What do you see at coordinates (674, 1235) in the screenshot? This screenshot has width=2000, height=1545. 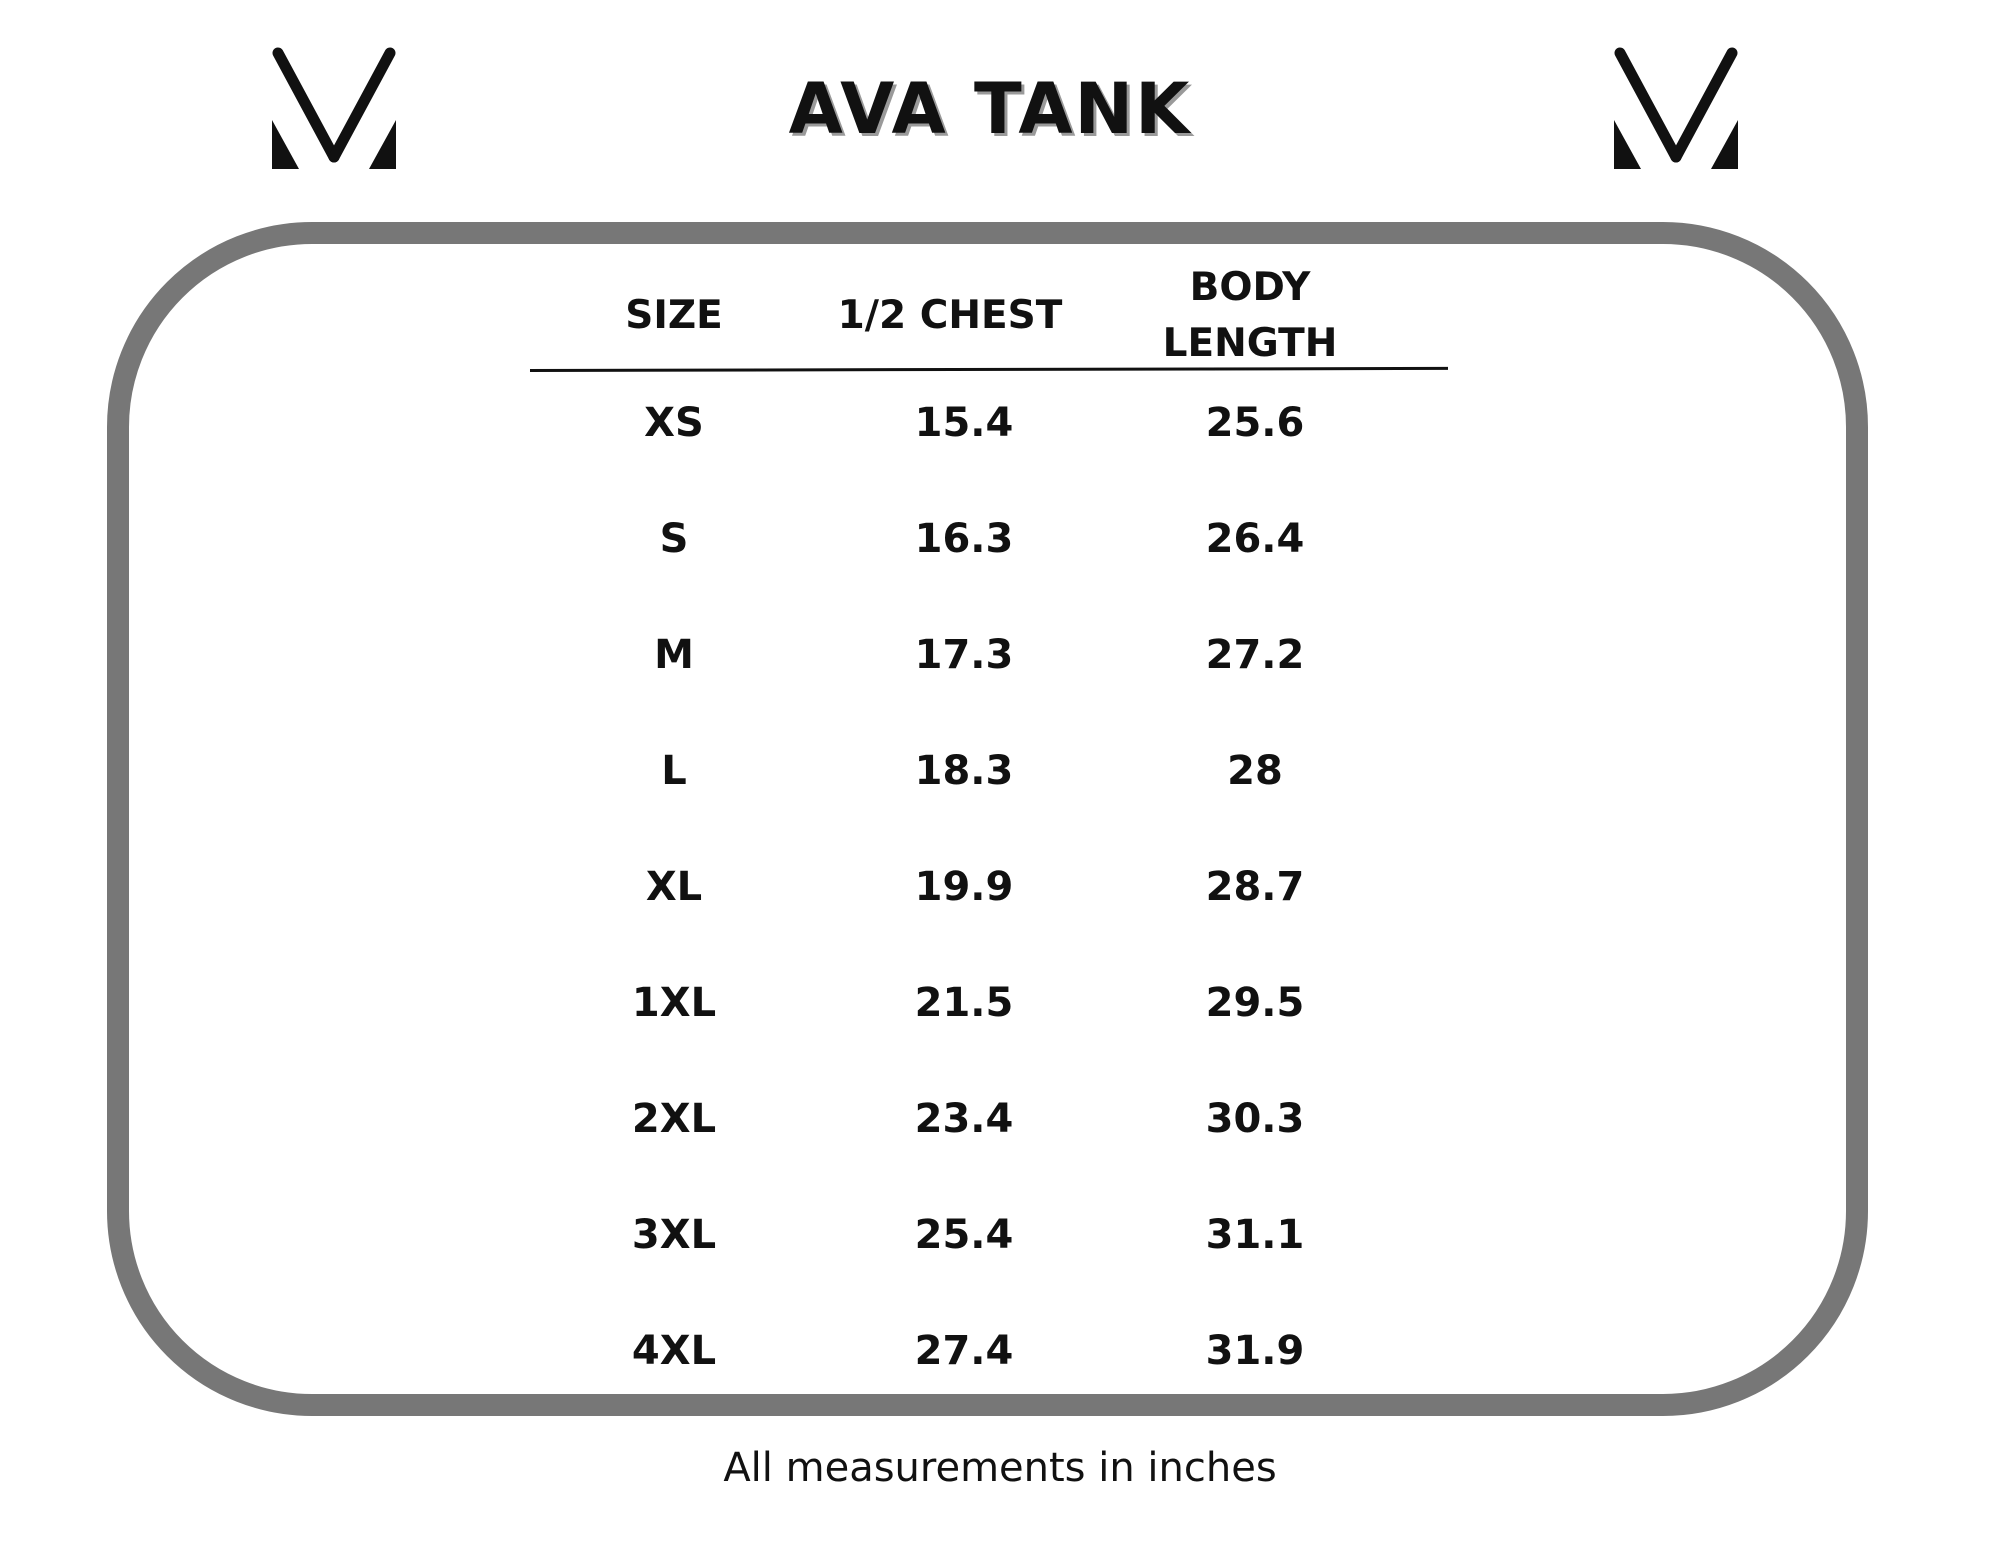 I see `size-cell: 3XL` at bounding box center [674, 1235].